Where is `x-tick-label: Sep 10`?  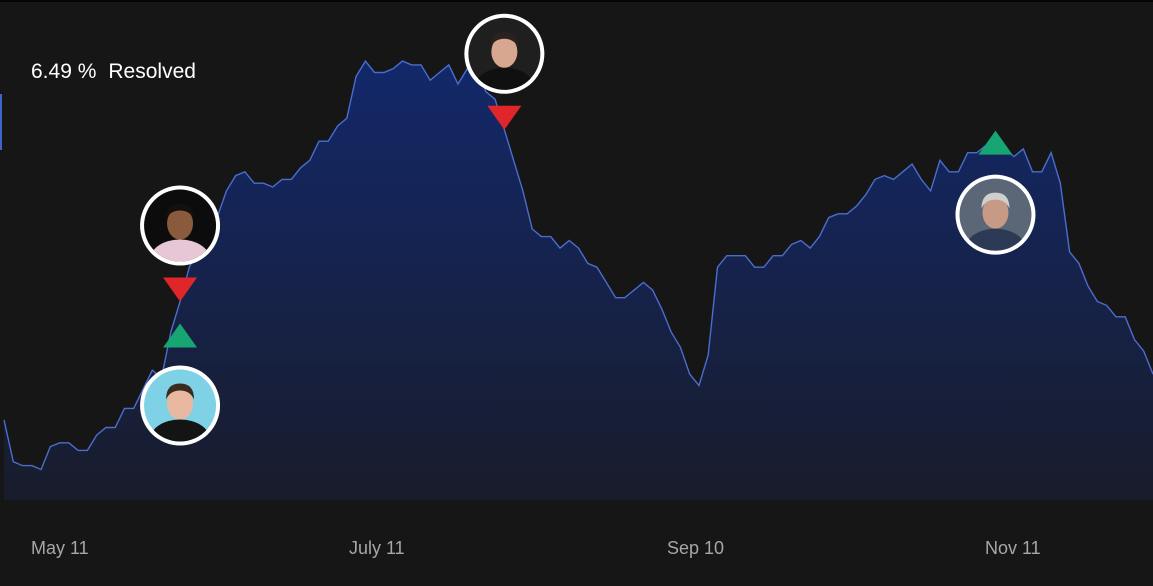 x-tick-label: Sep 10 is located at coordinates (695, 548).